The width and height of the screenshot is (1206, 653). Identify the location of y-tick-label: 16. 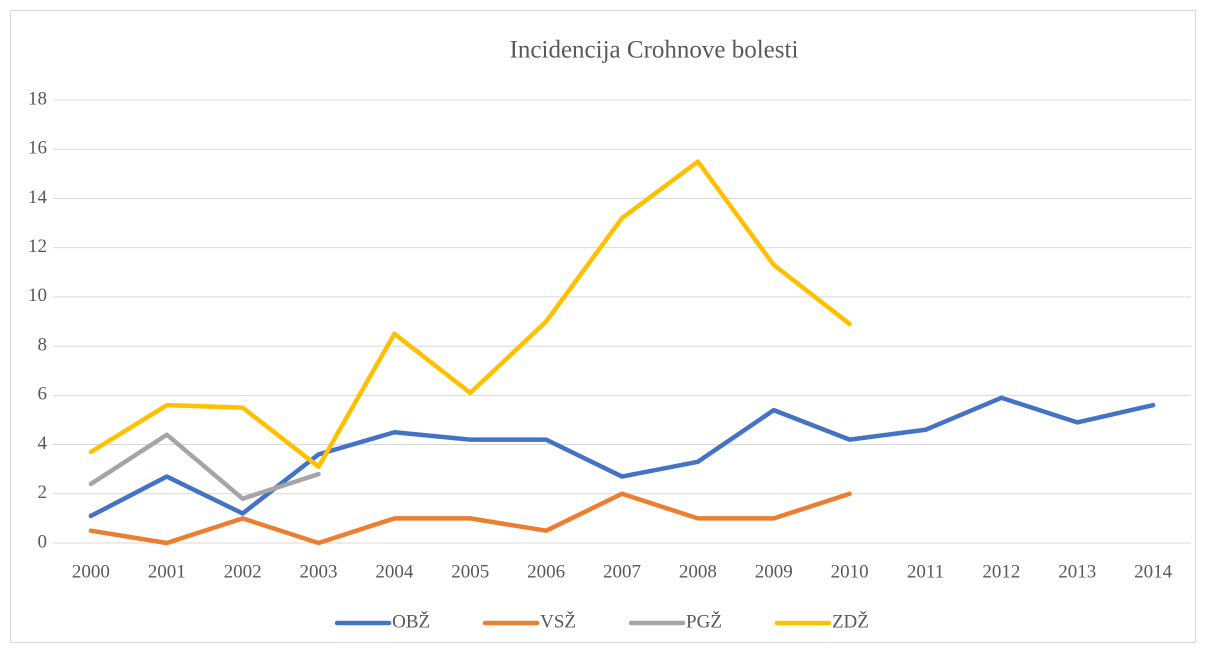
(37, 148).